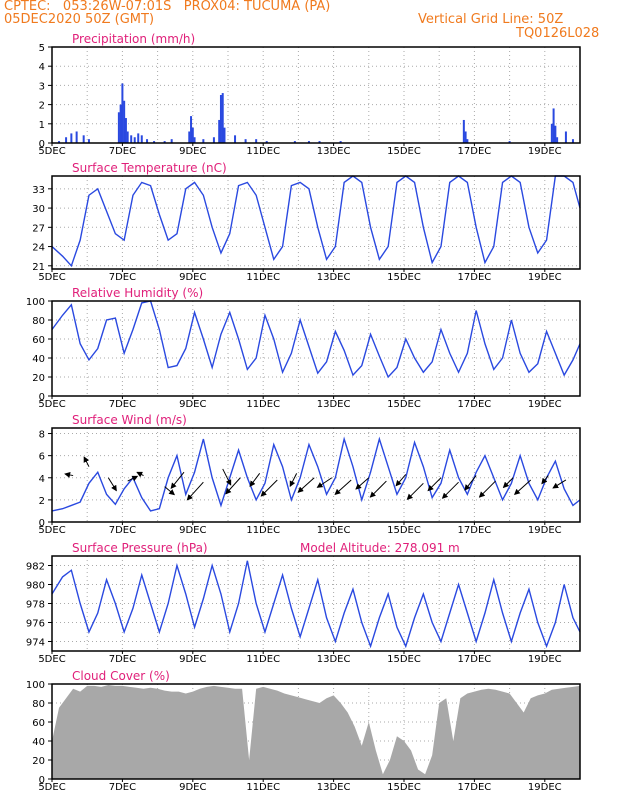  What do you see at coordinates (35, 567) in the screenshot?
I see `press-ytick-label: 982` at bounding box center [35, 567].